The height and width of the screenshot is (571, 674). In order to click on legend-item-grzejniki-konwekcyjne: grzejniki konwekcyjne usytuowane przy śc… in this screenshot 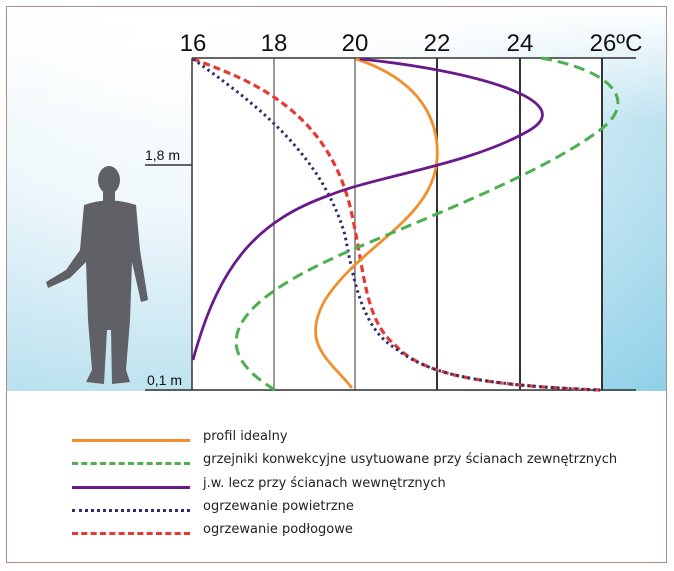, I will do `click(362, 462)`.